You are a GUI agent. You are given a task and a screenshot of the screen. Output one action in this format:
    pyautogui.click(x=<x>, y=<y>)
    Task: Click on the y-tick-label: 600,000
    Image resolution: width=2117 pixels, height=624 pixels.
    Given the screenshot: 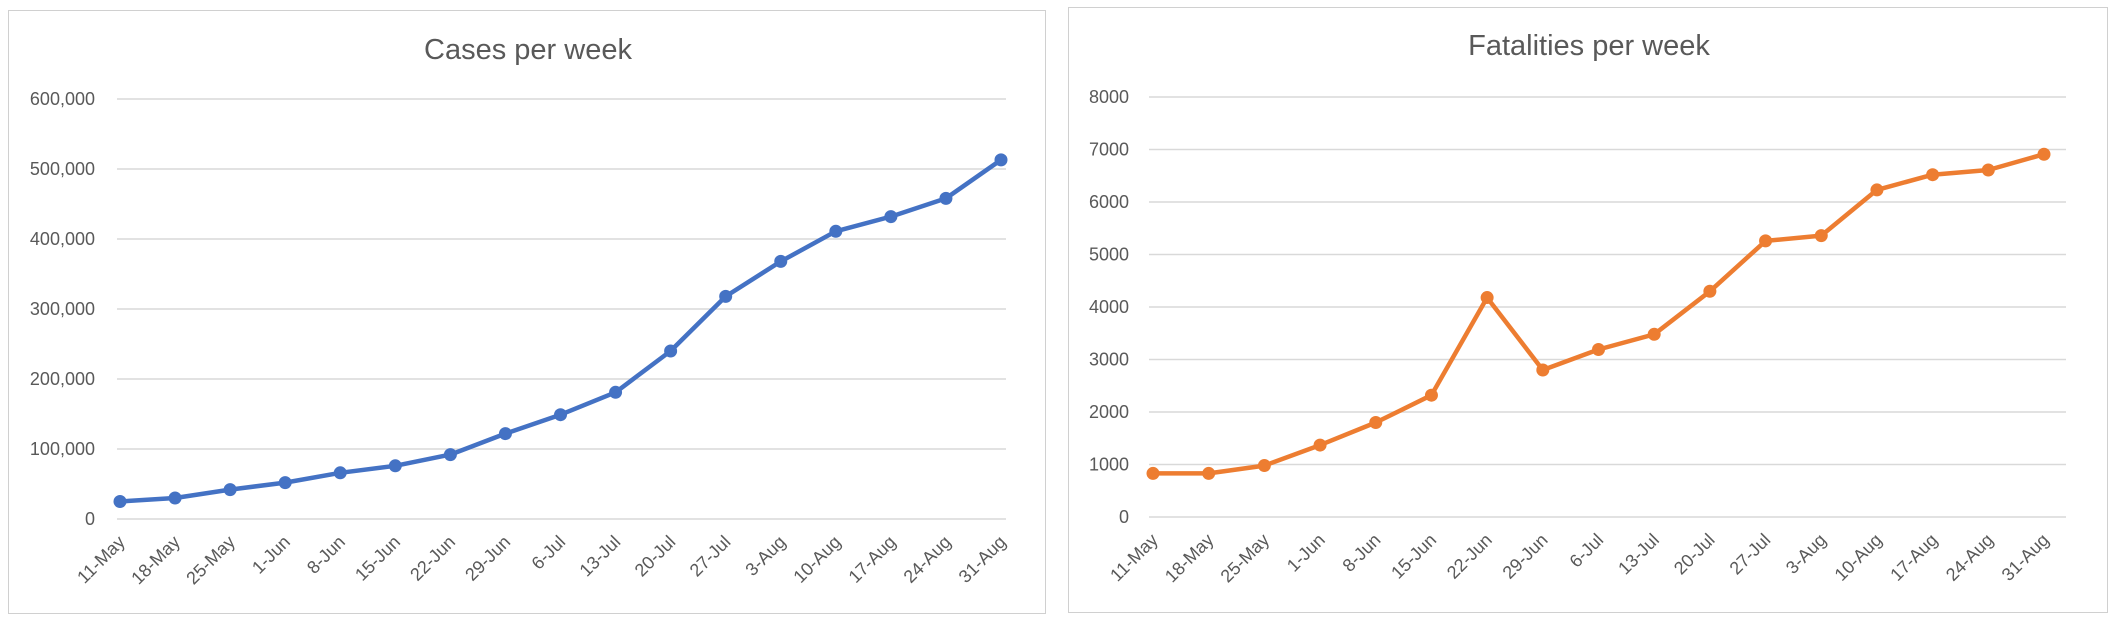 What is the action you would take?
    pyautogui.click(x=62, y=99)
    